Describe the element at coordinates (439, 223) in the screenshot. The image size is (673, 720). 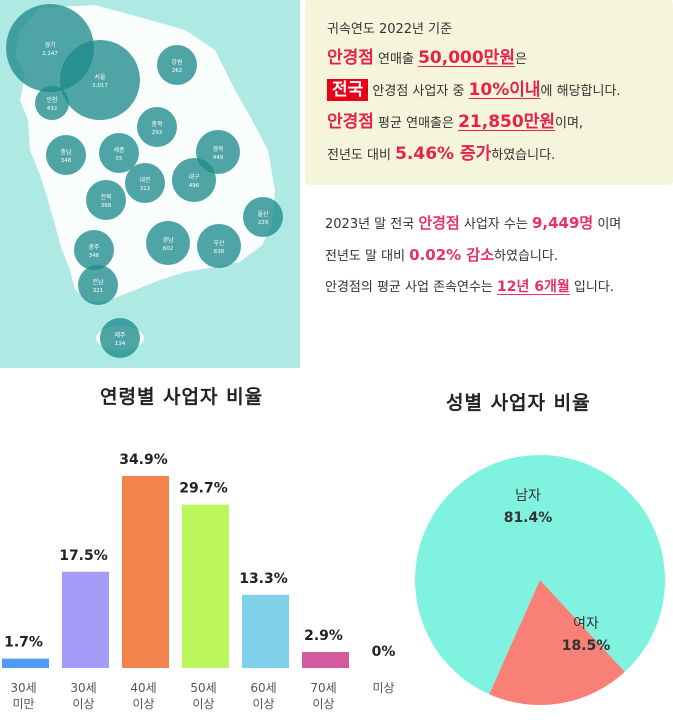
I see `stats-store-word: 안경점` at that location.